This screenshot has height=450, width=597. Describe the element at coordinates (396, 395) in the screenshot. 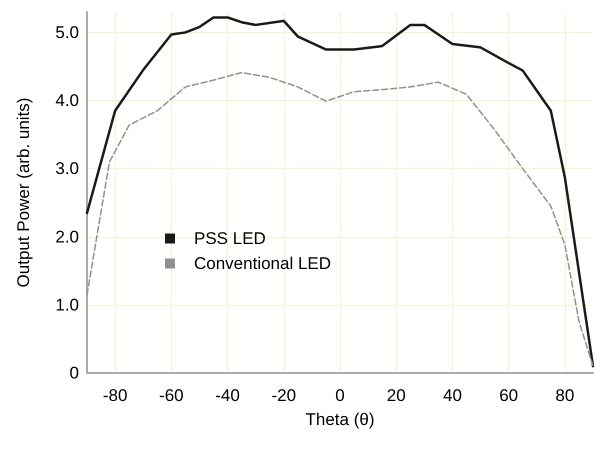

I see `x-tick-label: 20` at that location.